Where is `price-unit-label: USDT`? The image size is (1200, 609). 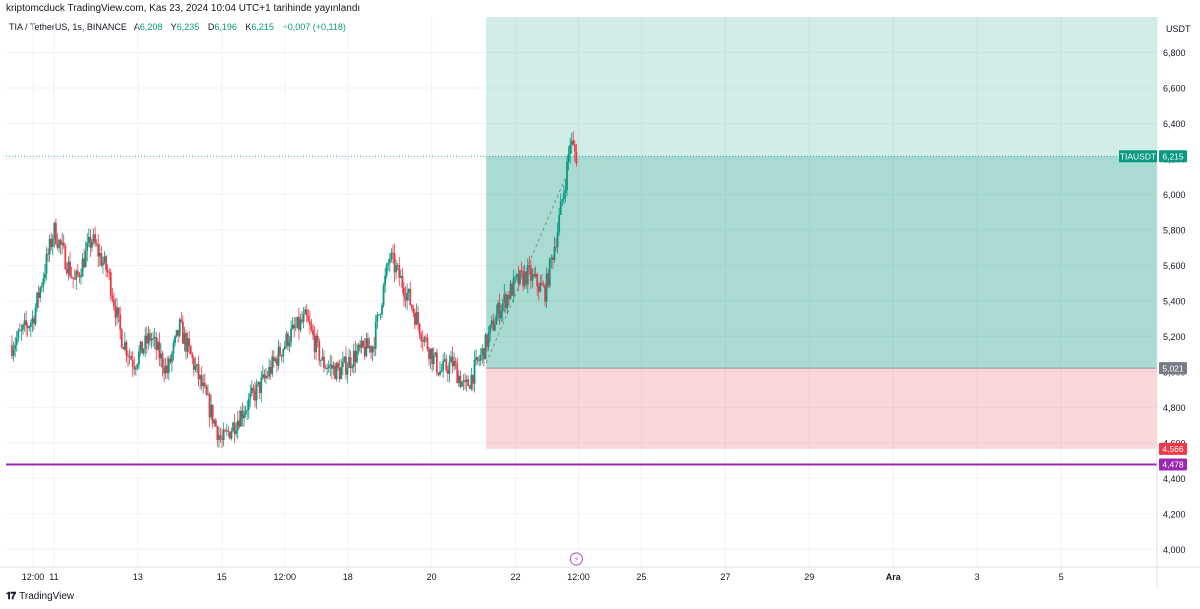 price-unit-label: USDT is located at coordinates (1178, 29).